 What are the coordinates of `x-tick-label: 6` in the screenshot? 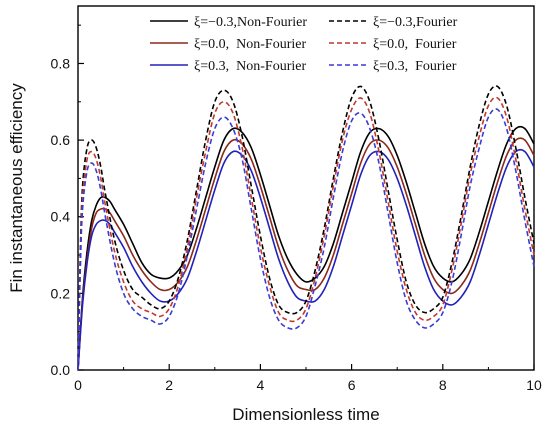 It's located at (352, 385).